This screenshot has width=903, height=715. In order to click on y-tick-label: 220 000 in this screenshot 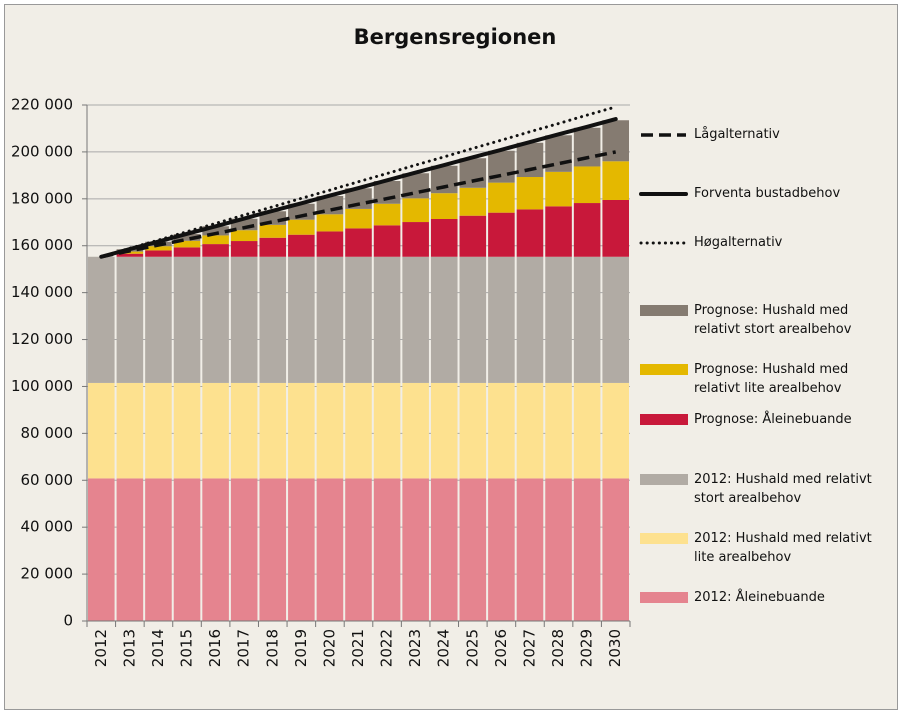, I will do `click(42, 105)`.